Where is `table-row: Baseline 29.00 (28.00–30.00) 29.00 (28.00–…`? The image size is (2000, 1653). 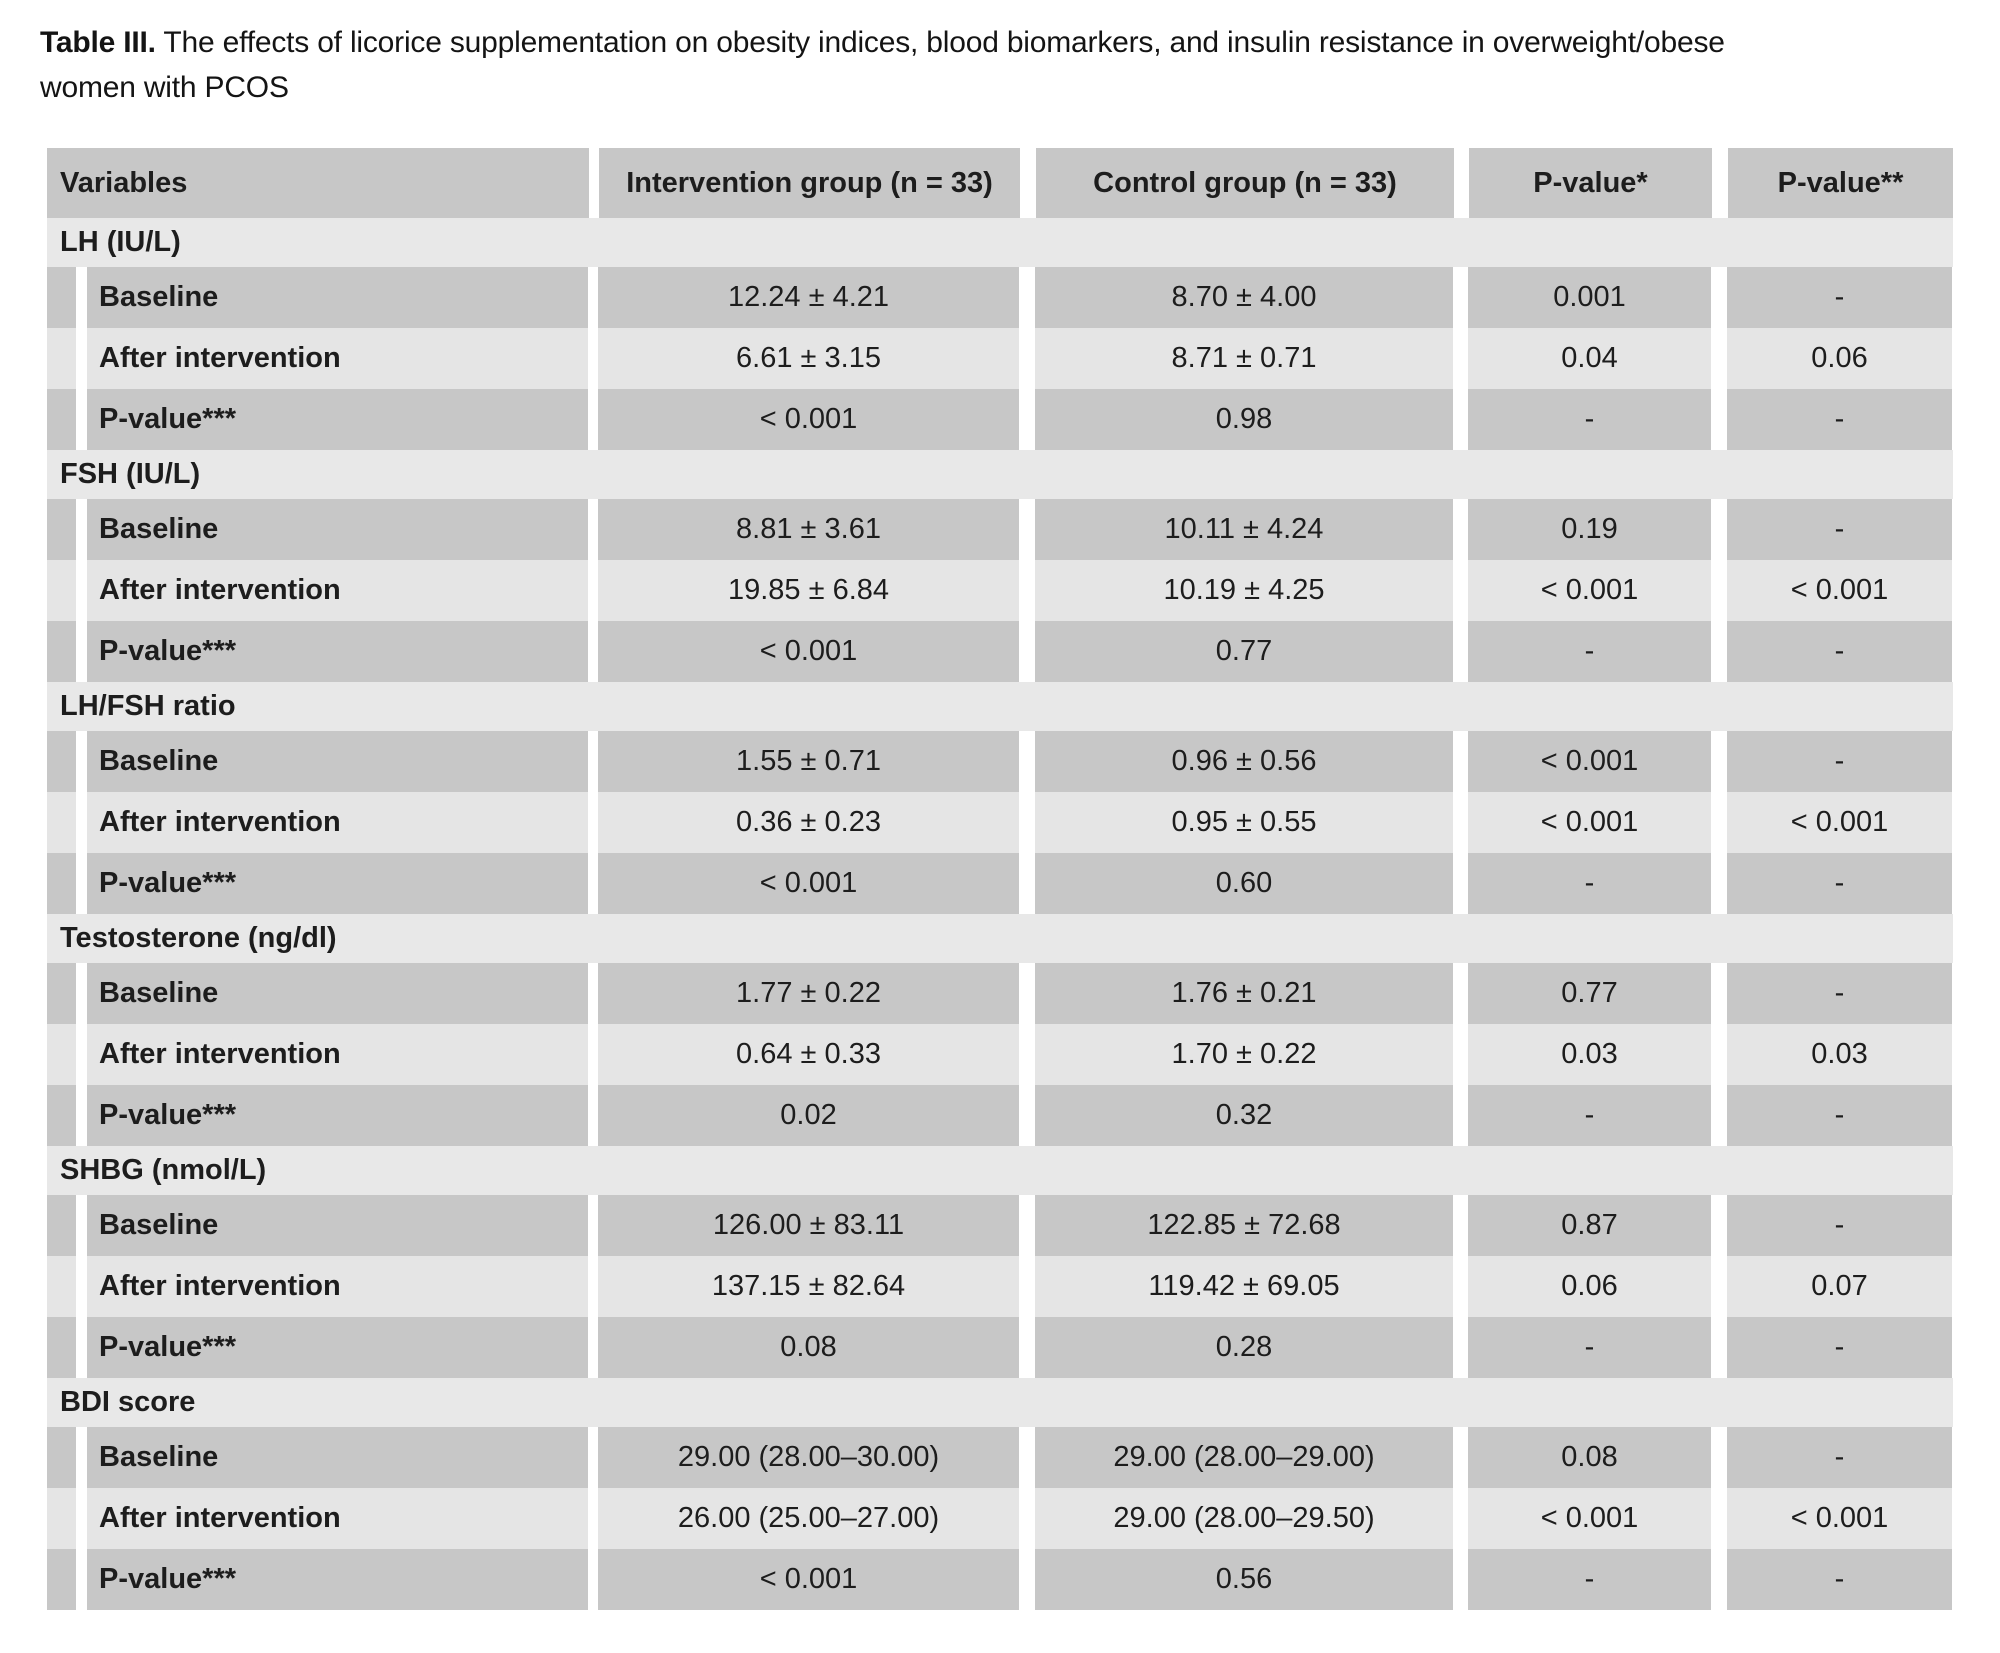
table-row: Baseline 29.00 (28.00–30.00) 29.00 (28.00–… is located at coordinates (1000, 1457).